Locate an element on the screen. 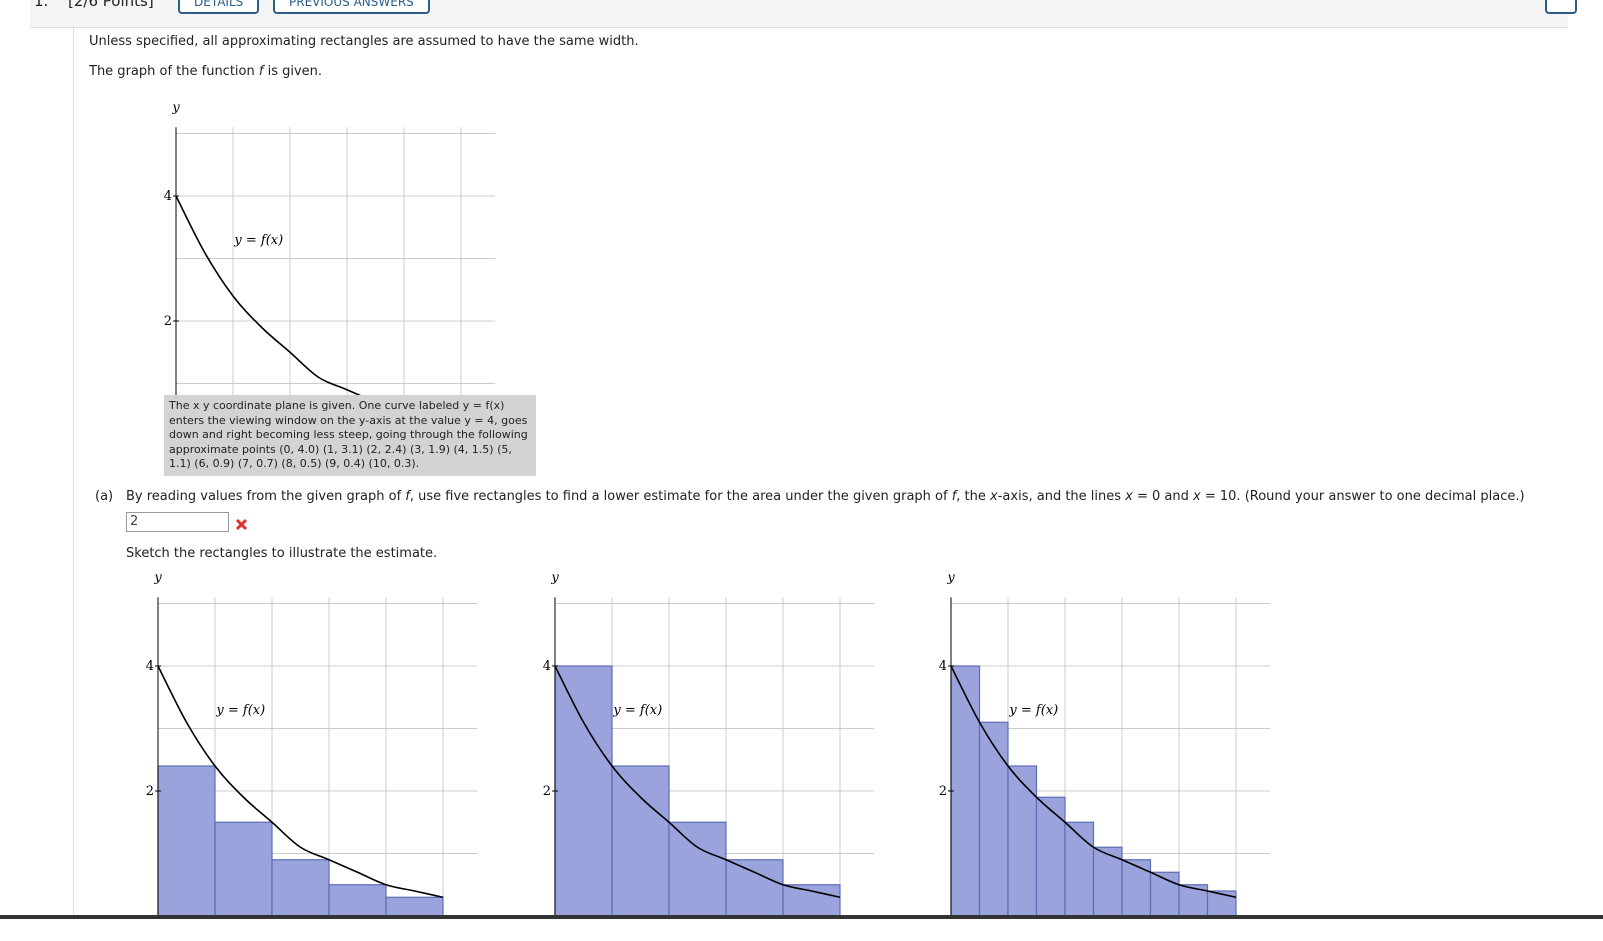 The image size is (1603, 941). side-button is located at coordinates (1561, 7).